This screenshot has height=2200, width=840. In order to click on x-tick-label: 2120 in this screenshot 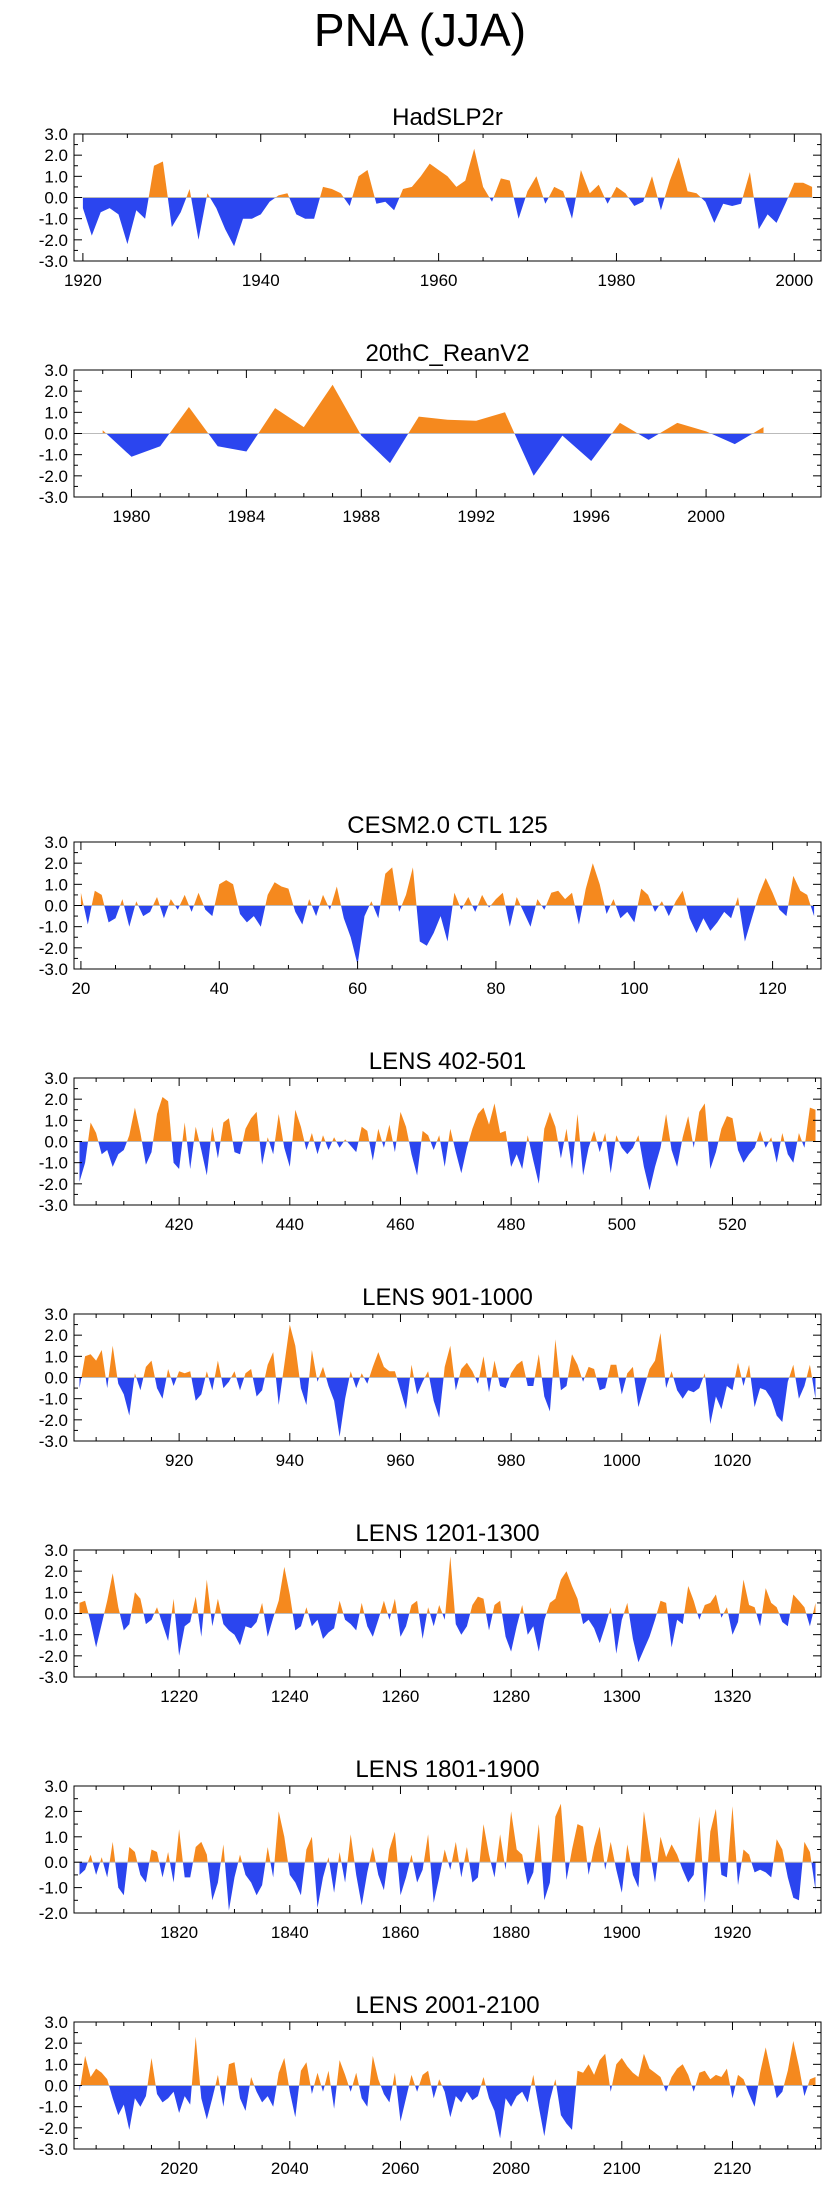, I will do `click(733, 2168)`.